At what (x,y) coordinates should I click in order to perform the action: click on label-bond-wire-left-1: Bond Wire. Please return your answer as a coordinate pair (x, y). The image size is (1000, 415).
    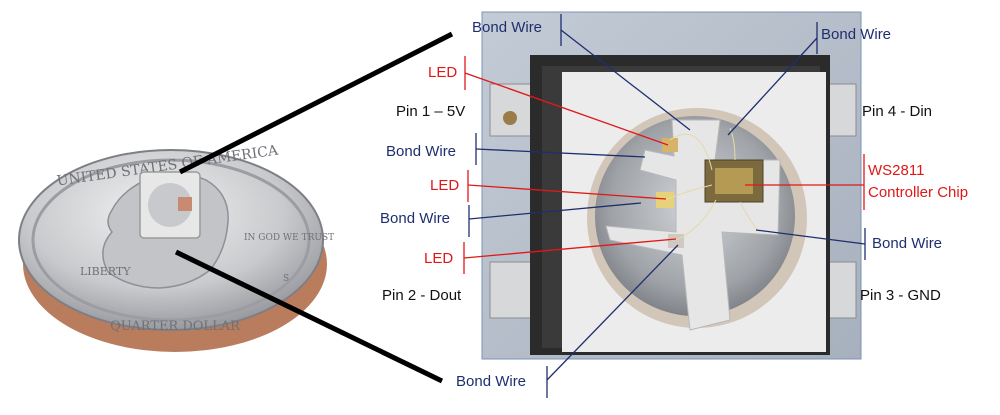
    Looking at the image, I should click on (421, 151).